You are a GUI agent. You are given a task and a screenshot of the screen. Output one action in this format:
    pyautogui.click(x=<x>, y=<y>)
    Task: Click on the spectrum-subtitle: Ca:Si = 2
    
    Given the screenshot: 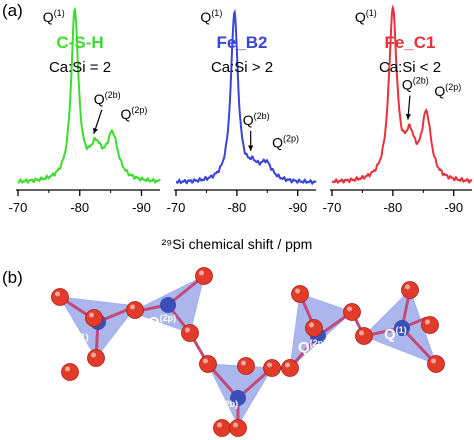 What is the action you would take?
    pyautogui.click(x=80, y=67)
    